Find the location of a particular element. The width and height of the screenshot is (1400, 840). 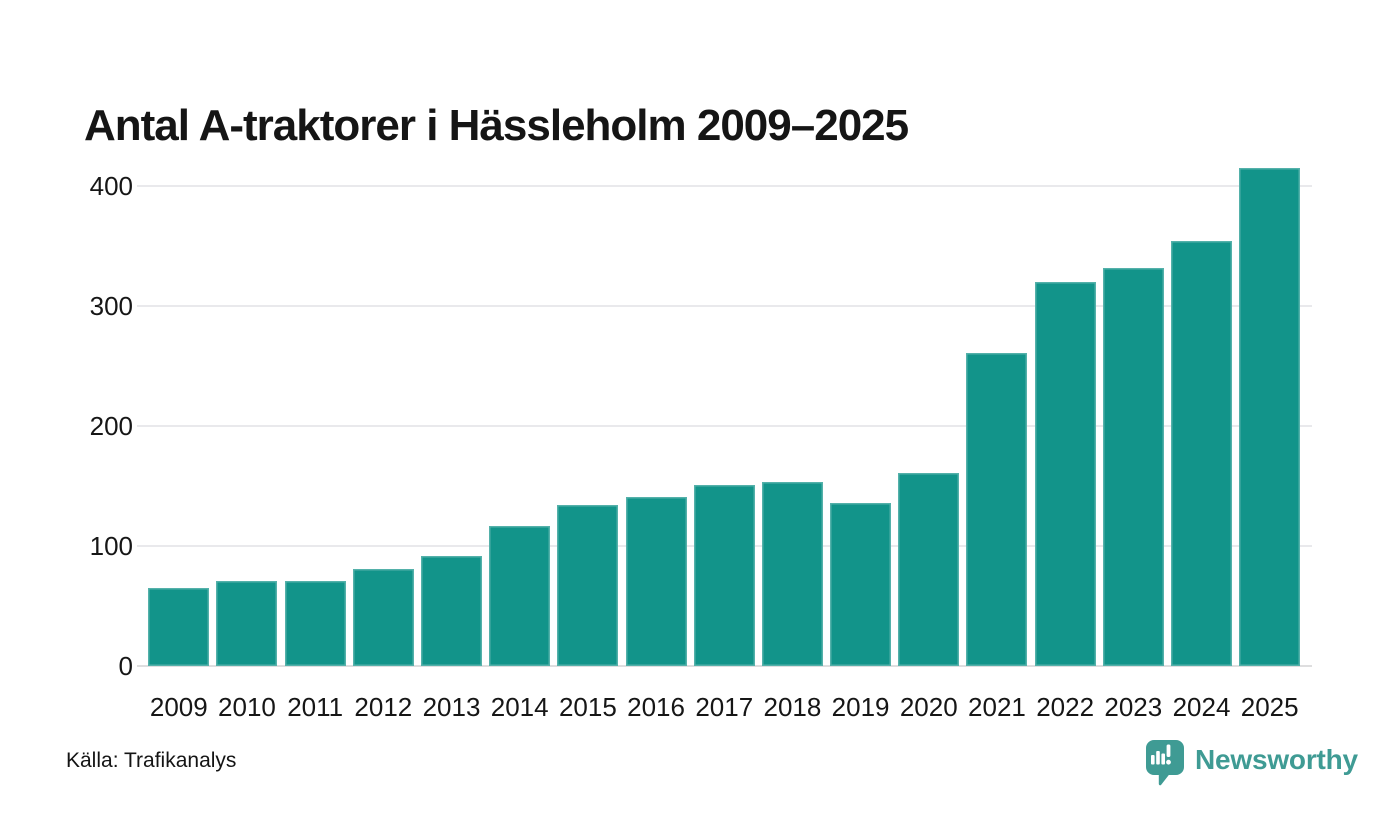

y-tick-label: 0 is located at coordinates (125, 666).